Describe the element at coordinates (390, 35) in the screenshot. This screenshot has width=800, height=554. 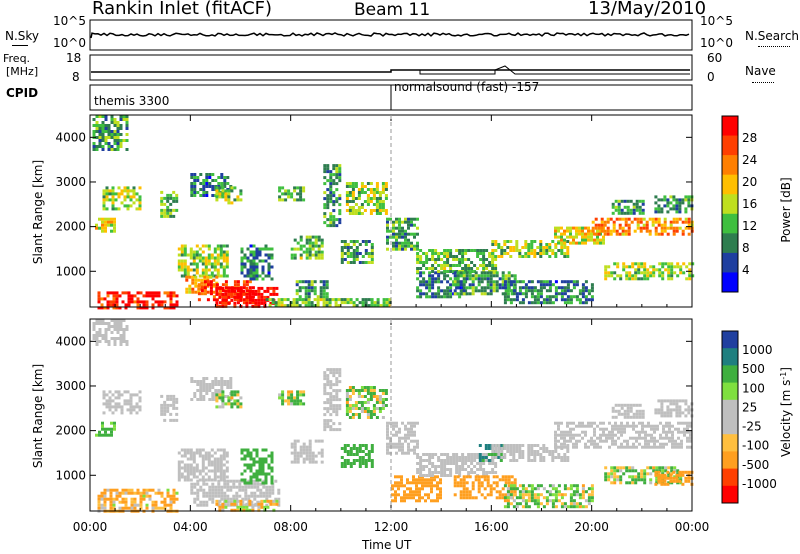
I see `nsky-trace` at that location.